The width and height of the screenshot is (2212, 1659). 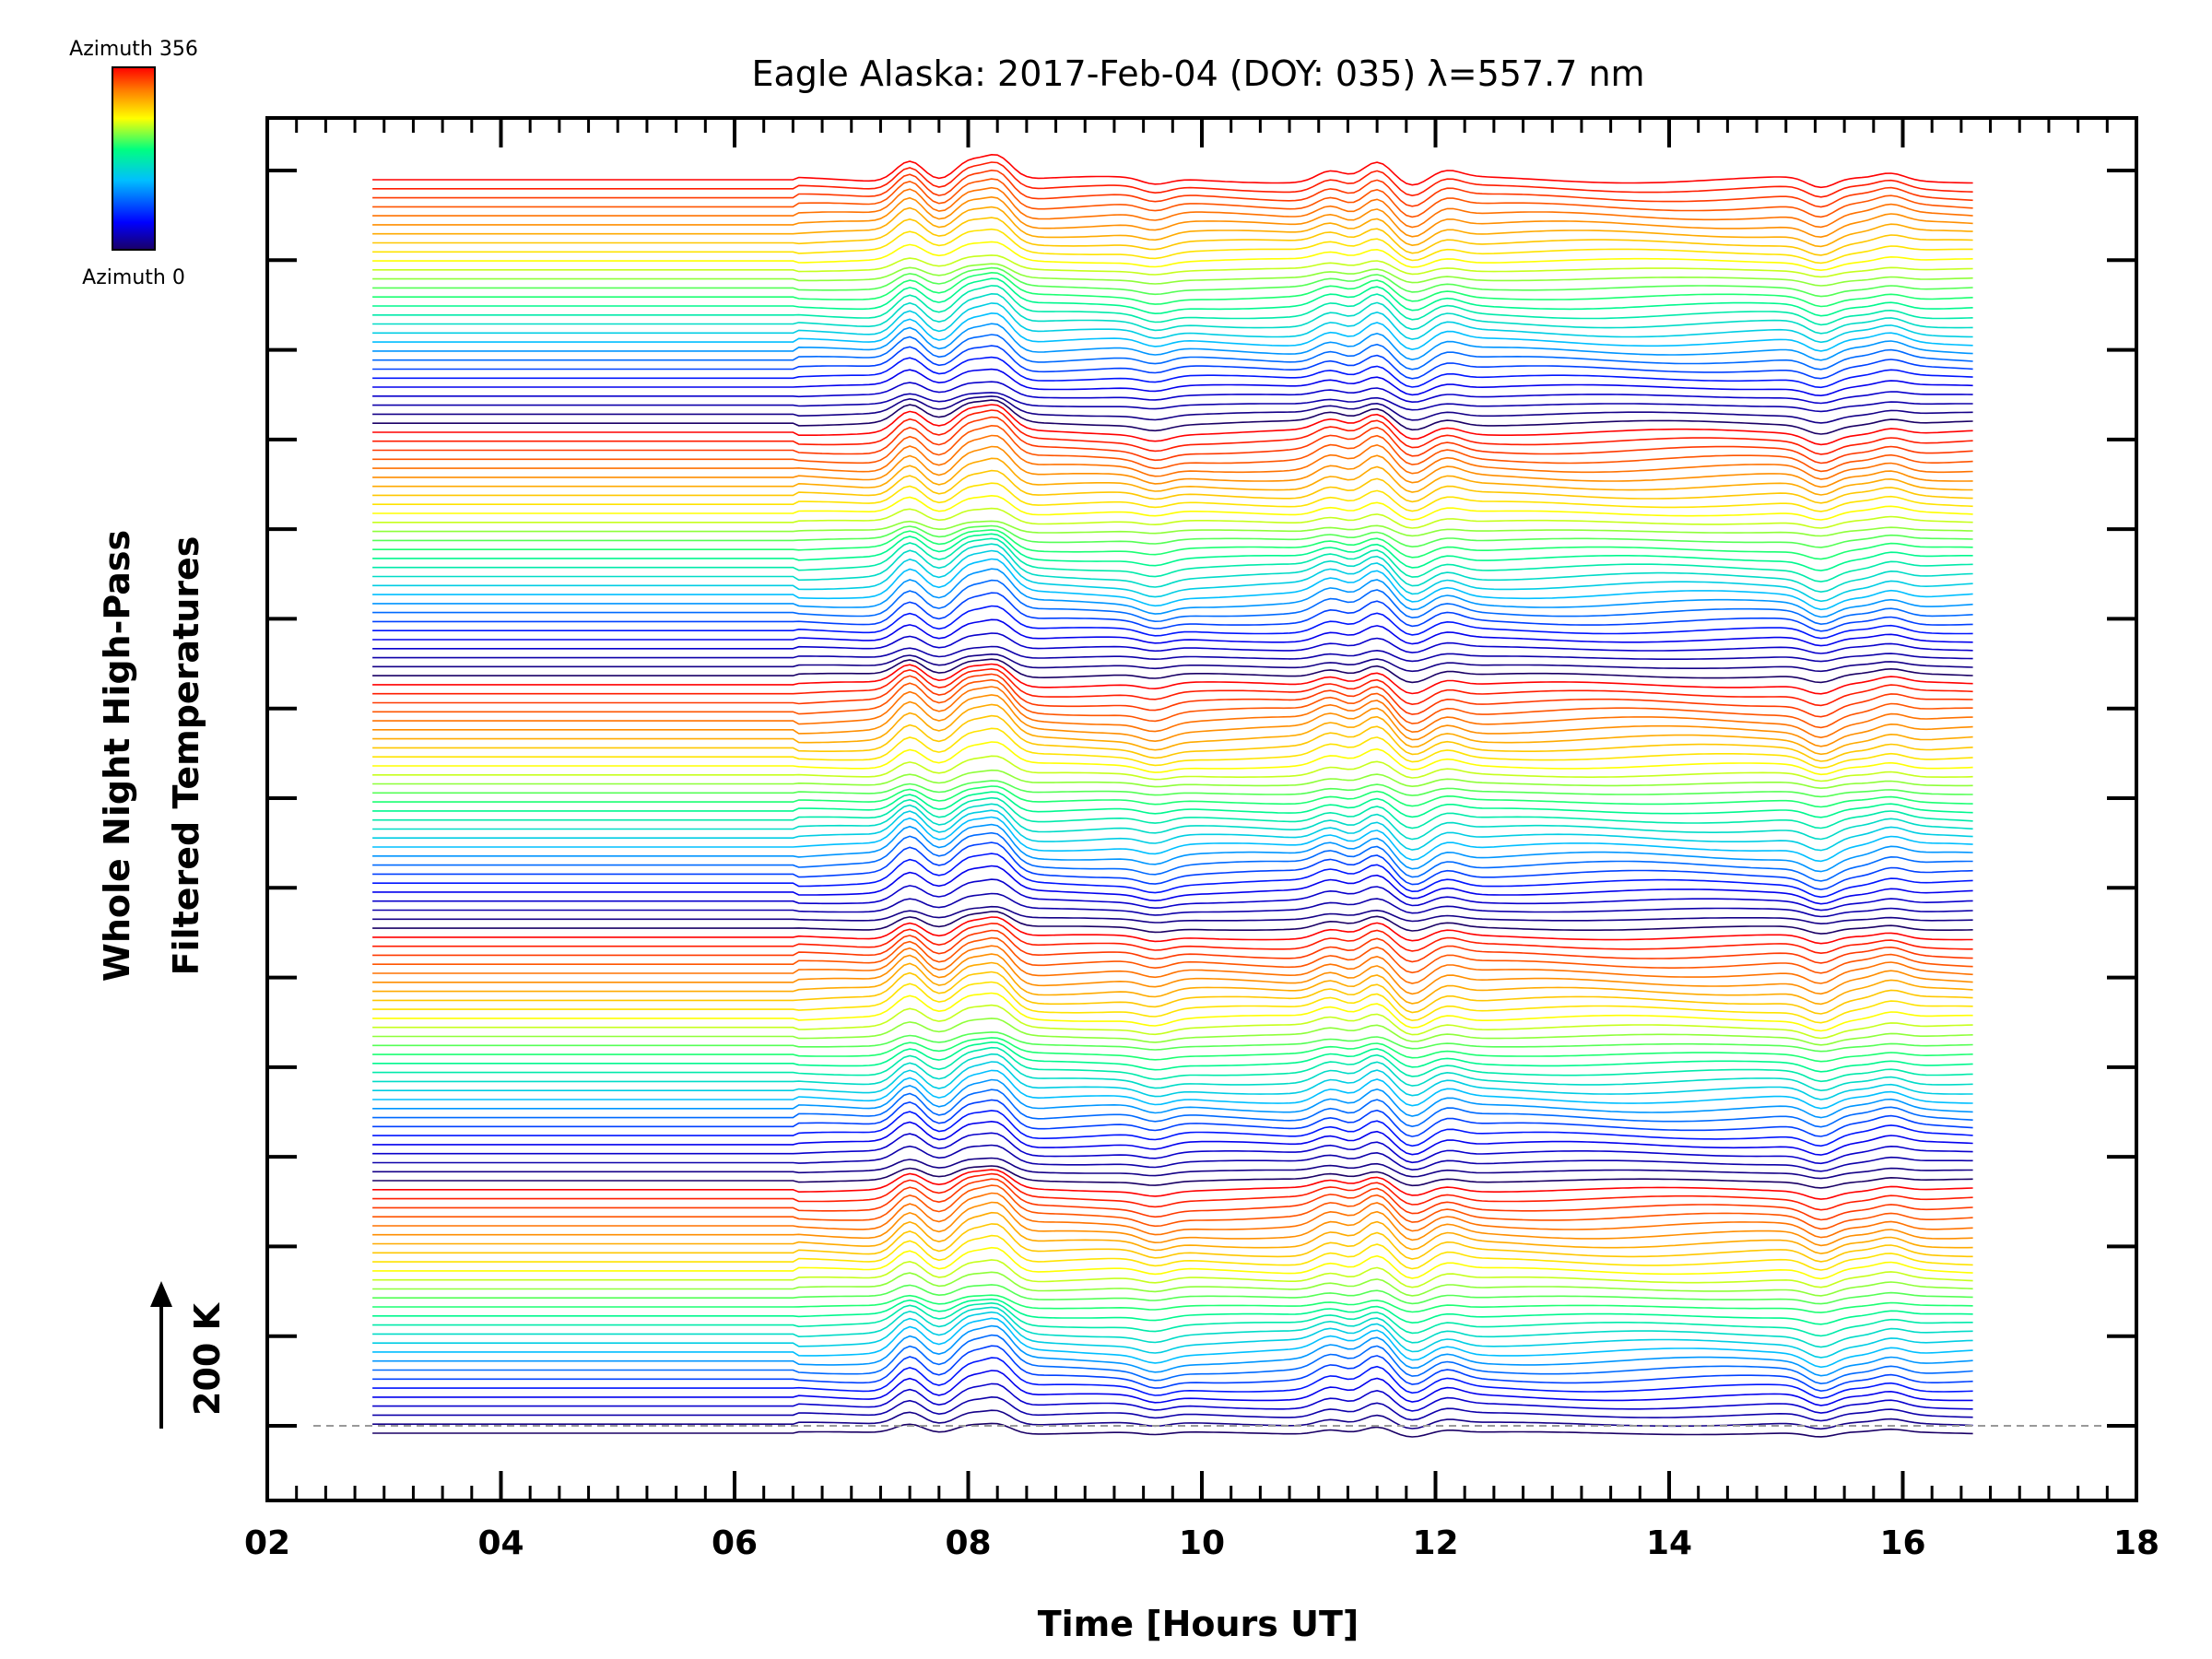 I want to click on x-tick-label: 18, so click(x=2136, y=1543).